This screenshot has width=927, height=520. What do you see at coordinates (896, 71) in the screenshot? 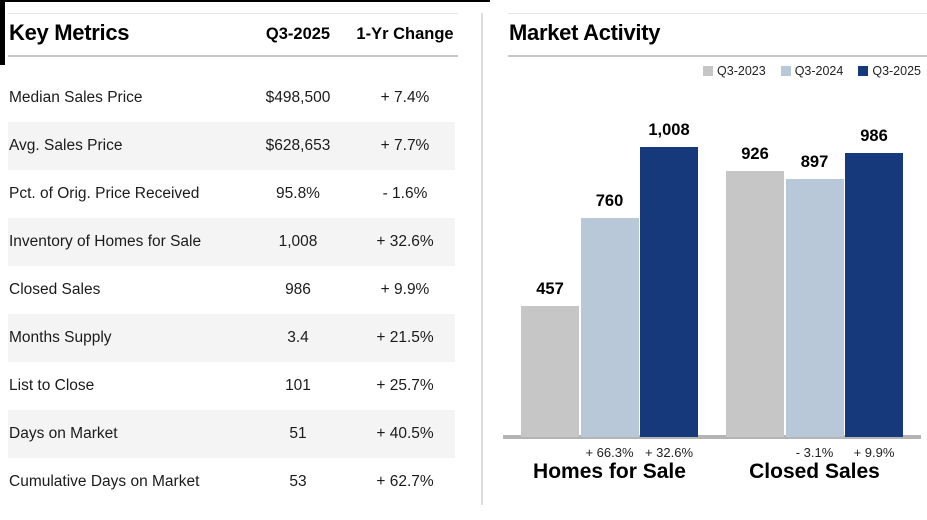
I see `legend-label: Q3-2025` at bounding box center [896, 71].